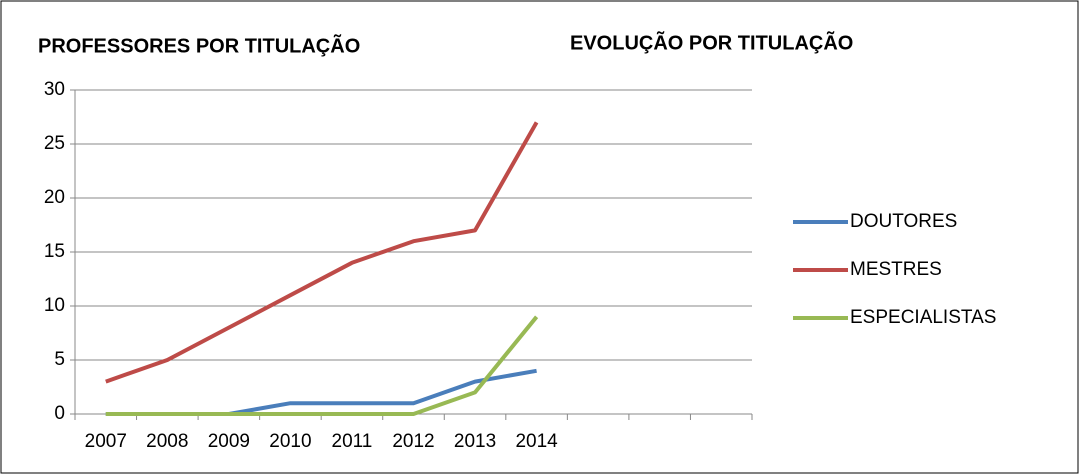 The image size is (1080, 475). Describe the element at coordinates (536, 441) in the screenshot. I see `x-tick-label: 2014` at that location.